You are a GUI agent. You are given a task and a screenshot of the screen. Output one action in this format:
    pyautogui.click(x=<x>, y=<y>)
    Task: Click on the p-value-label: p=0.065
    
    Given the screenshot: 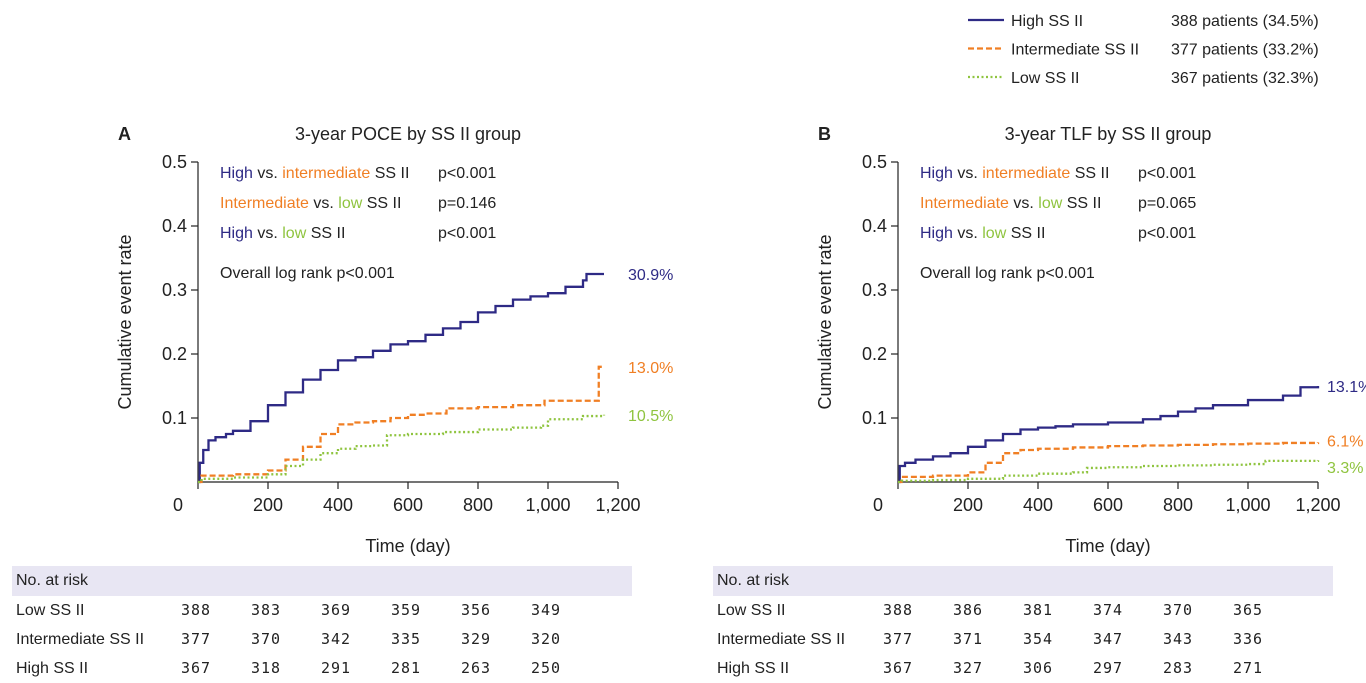 What is the action you would take?
    pyautogui.click(x=1167, y=203)
    